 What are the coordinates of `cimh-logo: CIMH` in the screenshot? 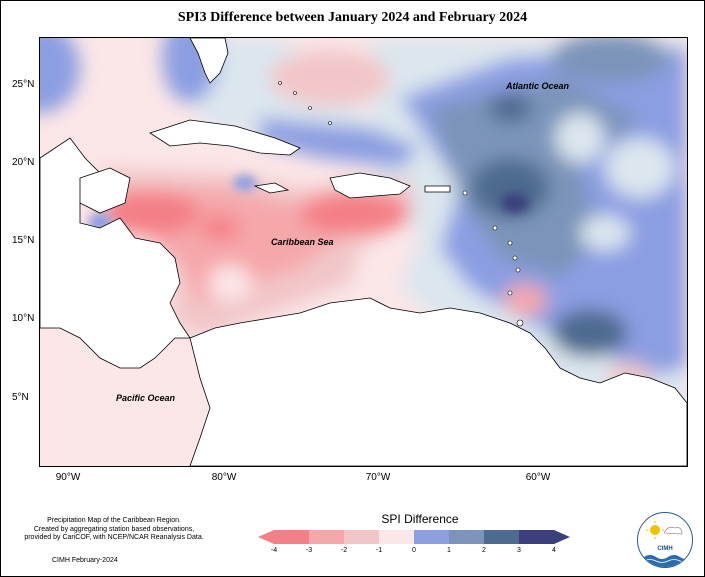 It's located at (665, 540).